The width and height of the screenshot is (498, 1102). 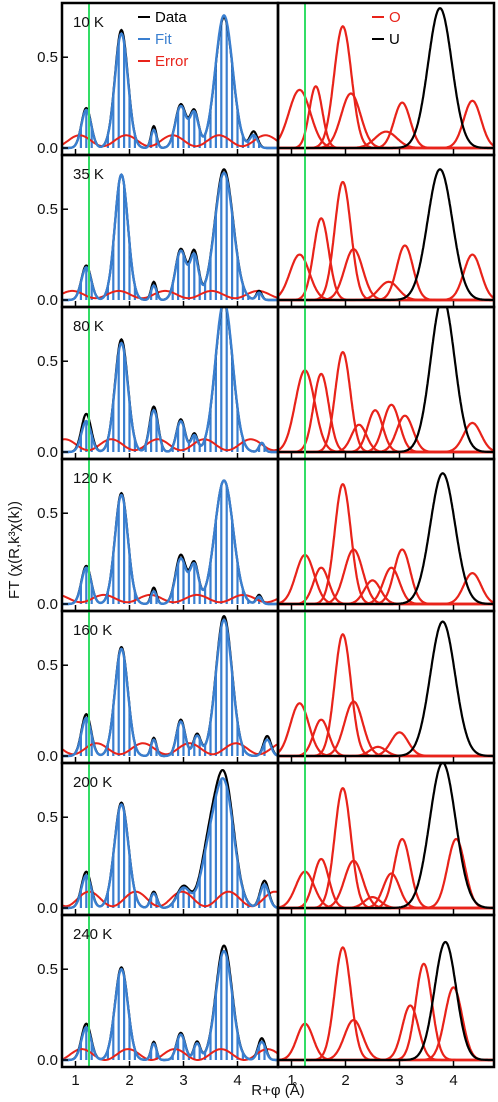 What do you see at coordinates (92, 782) in the screenshot?
I see `temperature-label: 200 K` at bounding box center [92, 782].